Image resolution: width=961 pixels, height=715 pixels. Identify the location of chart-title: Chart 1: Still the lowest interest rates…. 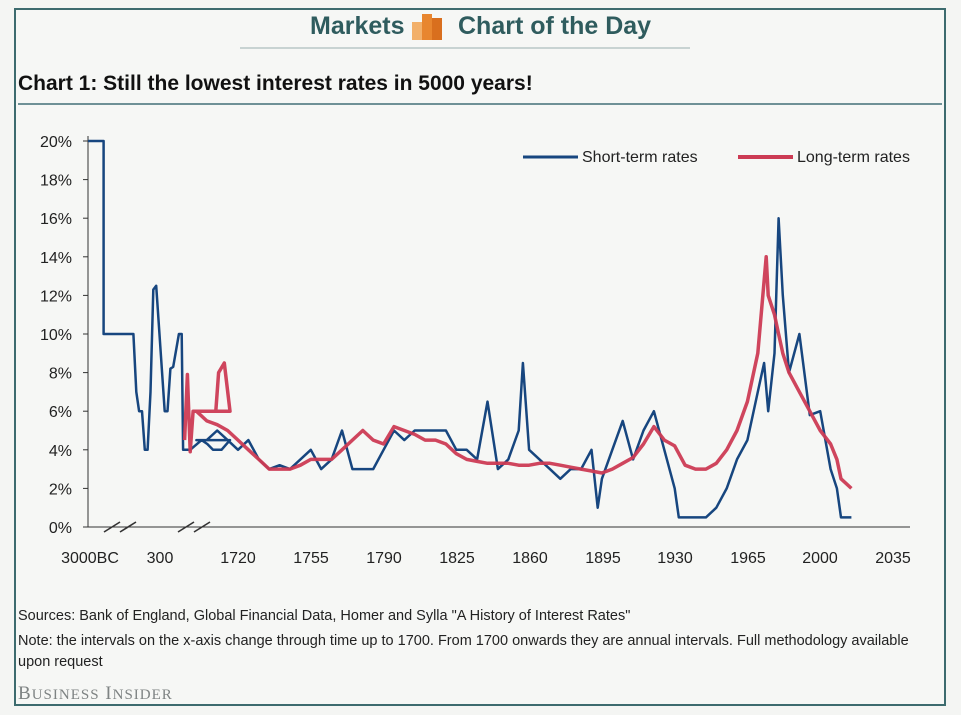
(275, 83).